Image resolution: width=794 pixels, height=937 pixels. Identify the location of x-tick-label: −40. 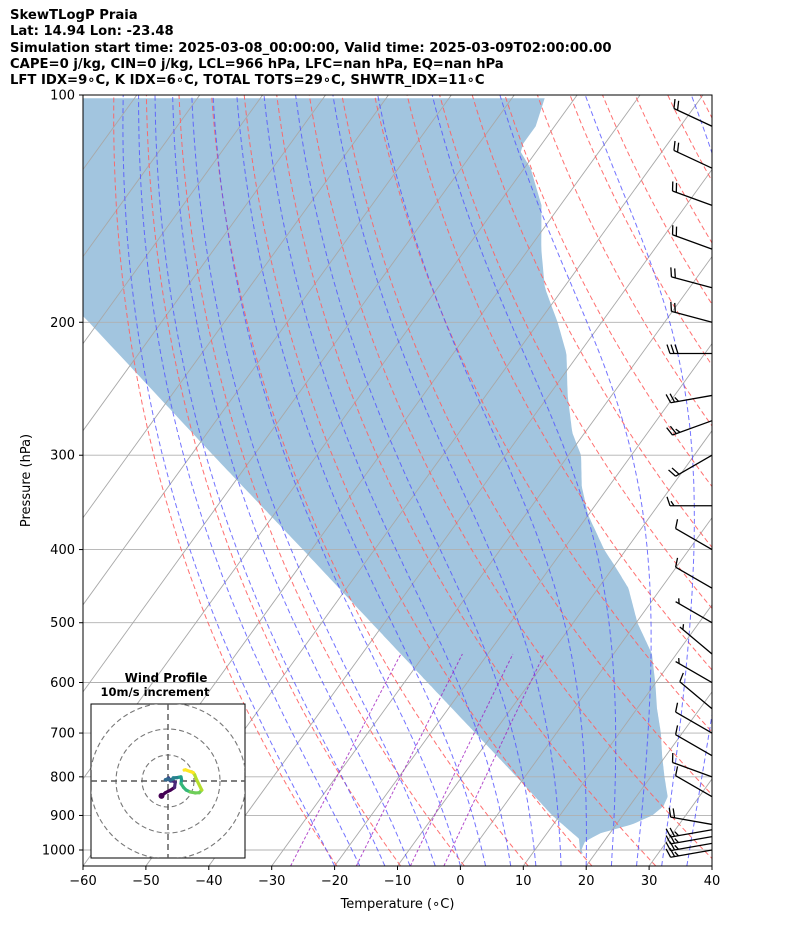
(208, 881).